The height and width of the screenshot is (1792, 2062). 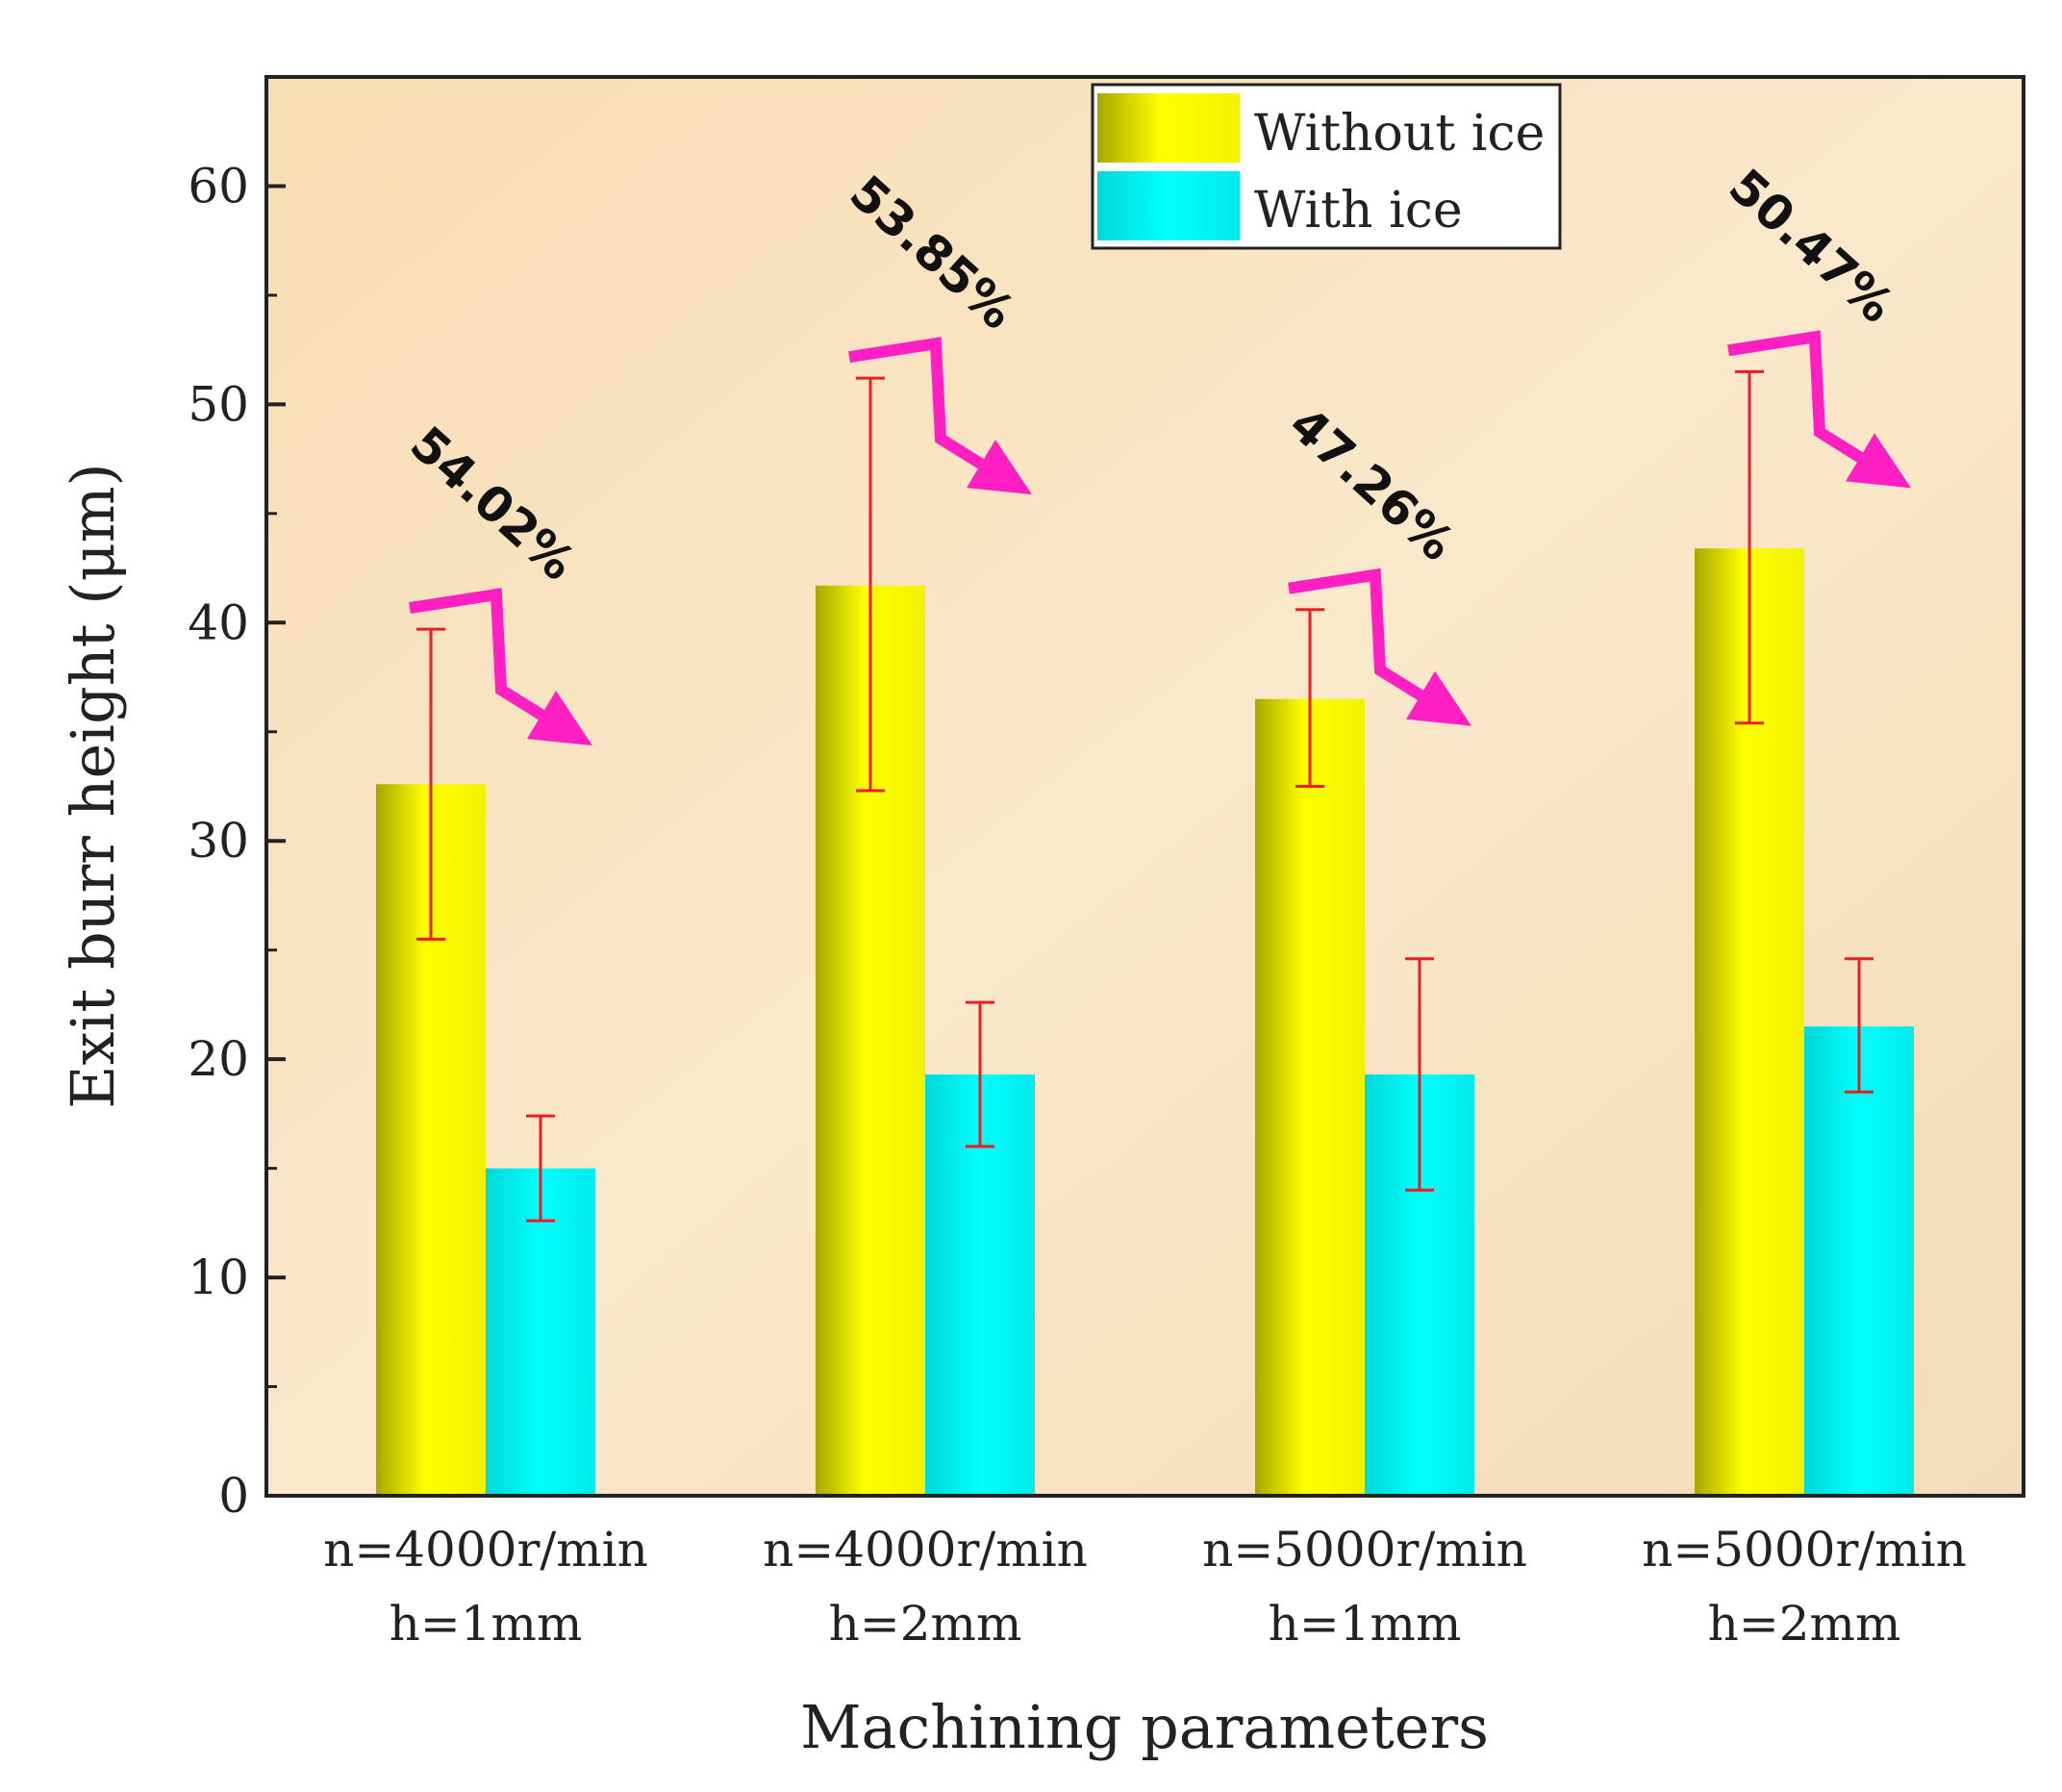 What do you see at coordinates (234, 1496) in the screenshot?
I see `y-tick-label: 0` at bounding box center [234, 1496].